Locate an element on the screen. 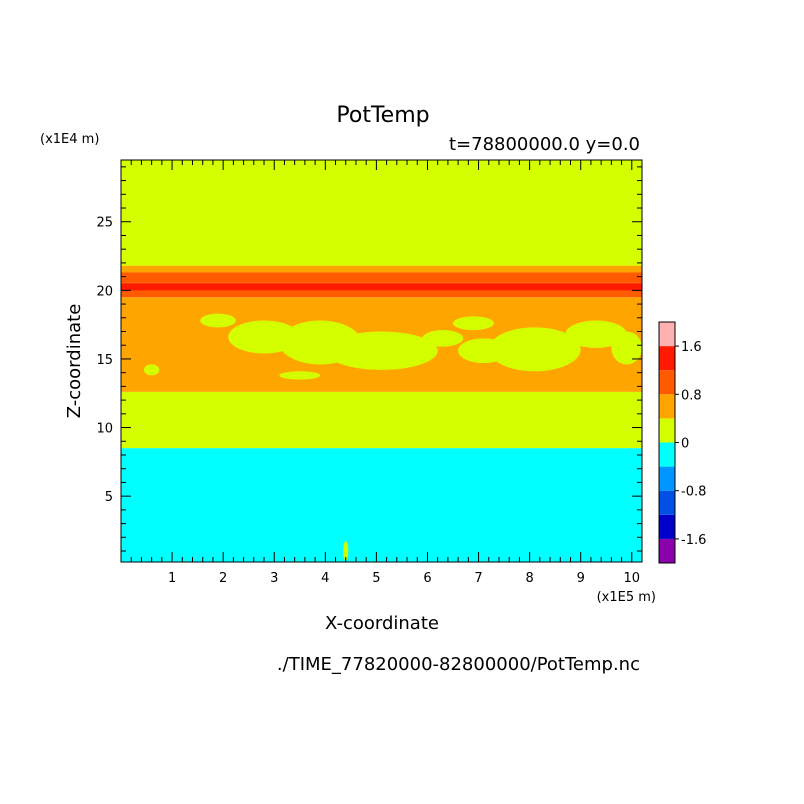  x-tick-label-9: 9 is located at coordinates (581, 578).